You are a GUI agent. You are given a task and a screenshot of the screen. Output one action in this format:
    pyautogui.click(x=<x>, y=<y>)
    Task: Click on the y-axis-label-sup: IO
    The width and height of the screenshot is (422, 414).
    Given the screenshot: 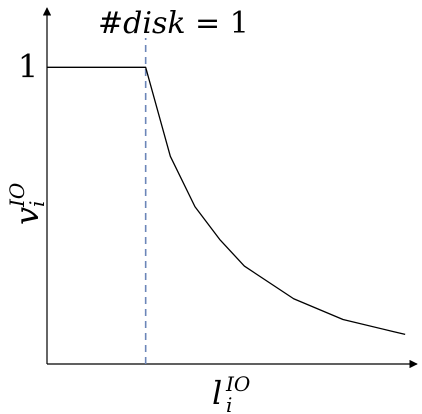 What is the action you would take?
    pyautogui.click(x=17, y=195)
    